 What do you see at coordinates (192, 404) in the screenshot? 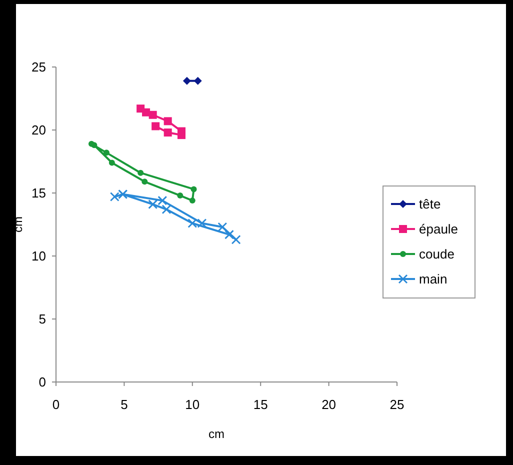
I see `x-tick-label: 10` at bounding box center [192, 404].